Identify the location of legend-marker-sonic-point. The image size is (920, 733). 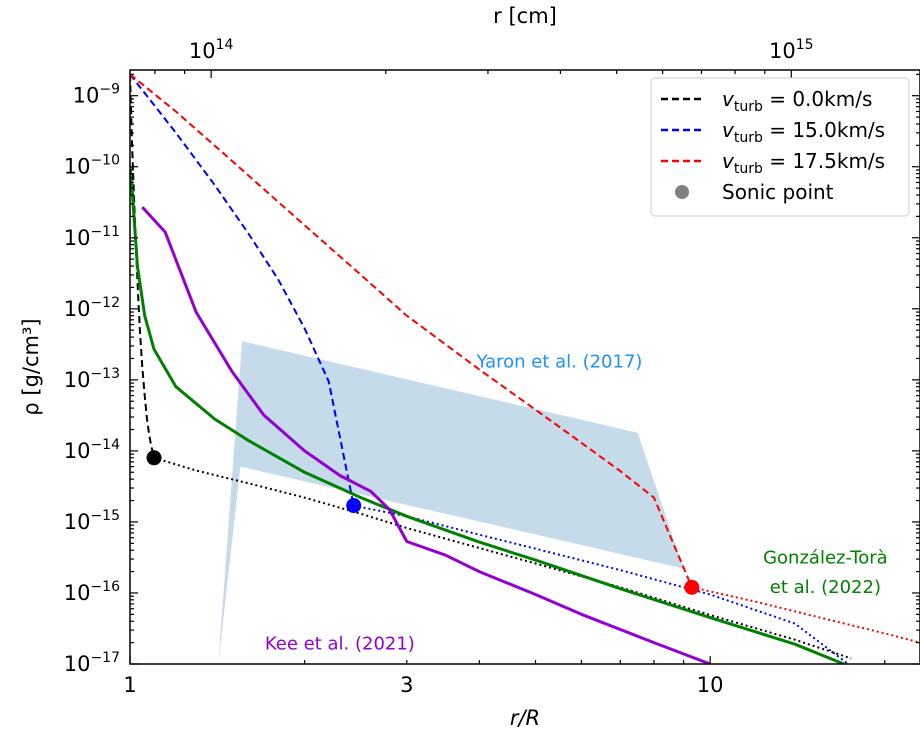
(682, 192).